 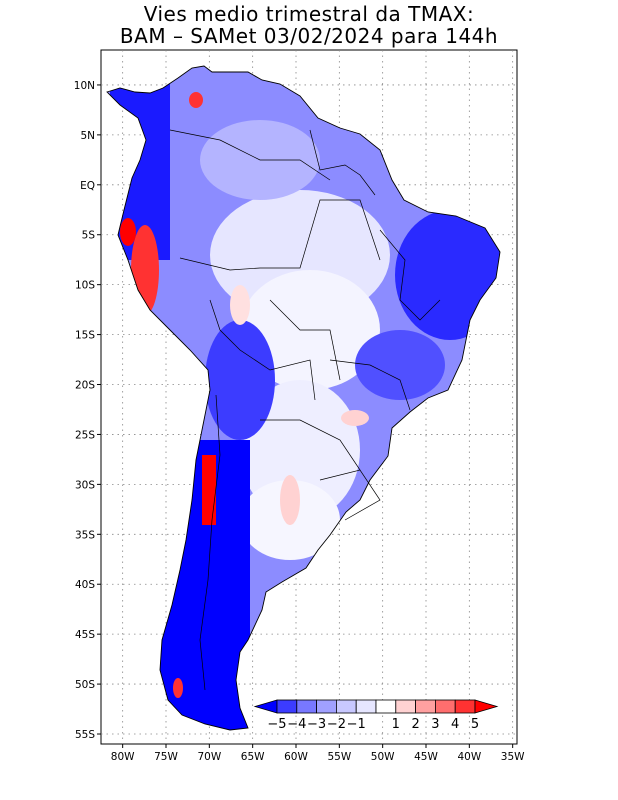 What do you see at coordinates (166, 757) in the screenshot?
I see `lon-tick-label: 75W` at bounding box center [166, 757].